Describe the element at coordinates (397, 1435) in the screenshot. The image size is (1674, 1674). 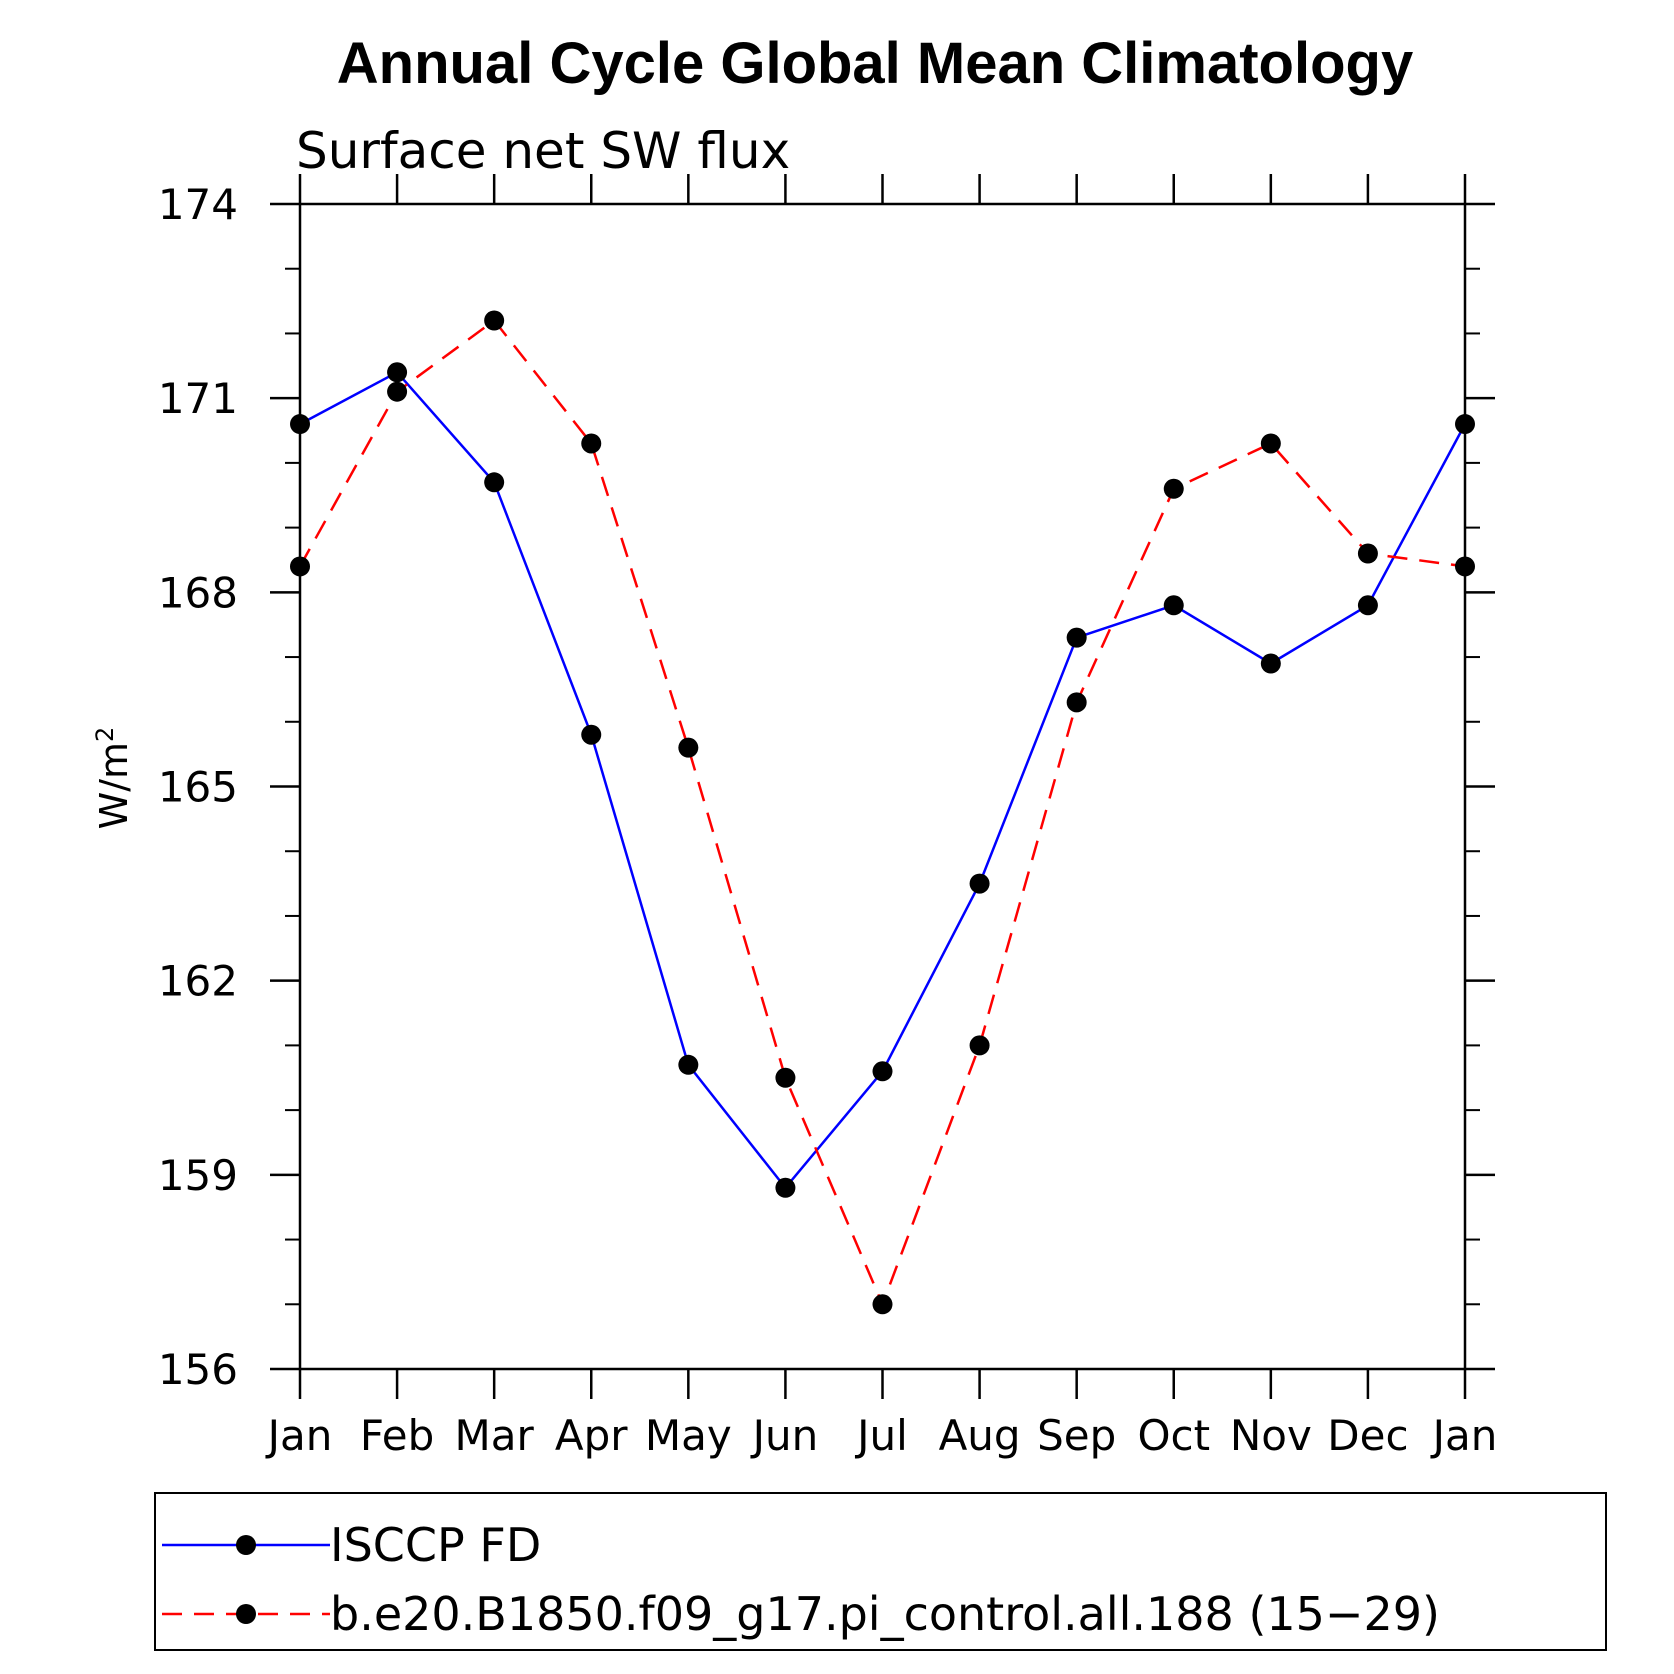
I see `x-tick-label: Feb` at that location.